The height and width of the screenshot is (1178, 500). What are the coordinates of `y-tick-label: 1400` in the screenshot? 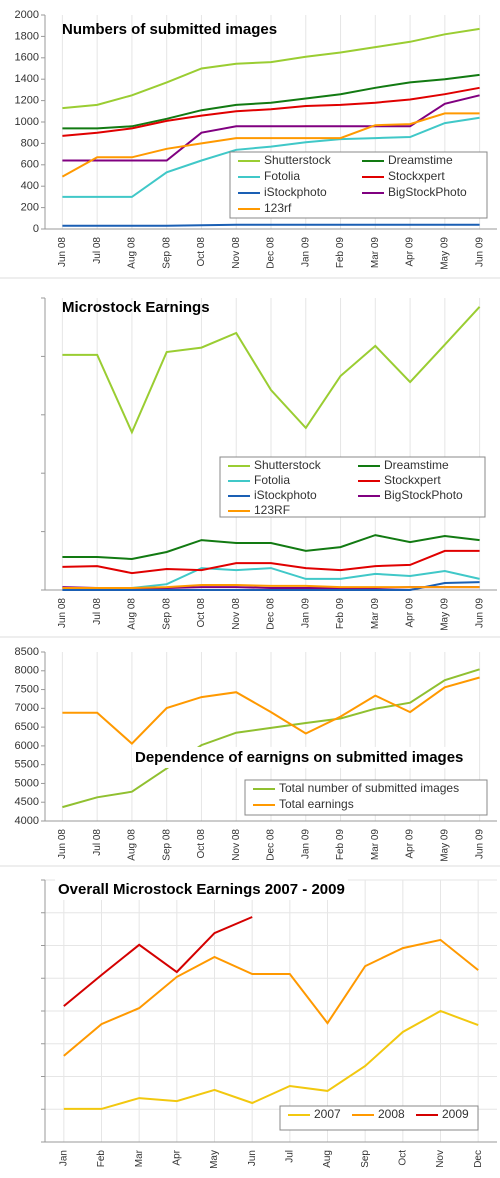 It's located at (27, 79).